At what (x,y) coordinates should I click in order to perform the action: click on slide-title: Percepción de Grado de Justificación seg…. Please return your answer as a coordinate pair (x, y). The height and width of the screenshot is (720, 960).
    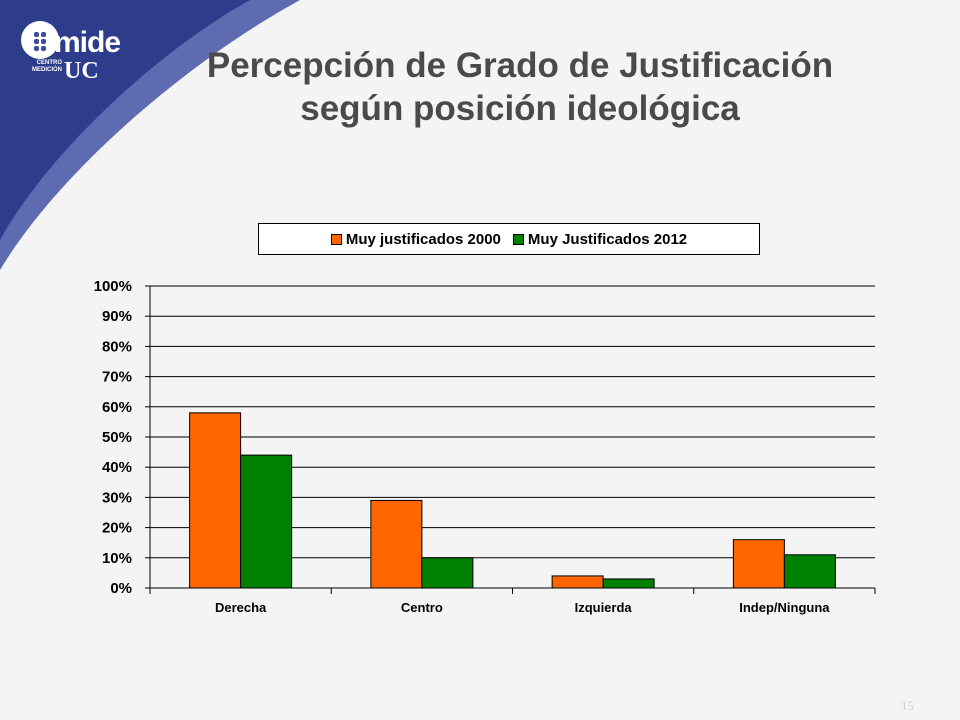
    Looking at the image, I should click on (520, 87).